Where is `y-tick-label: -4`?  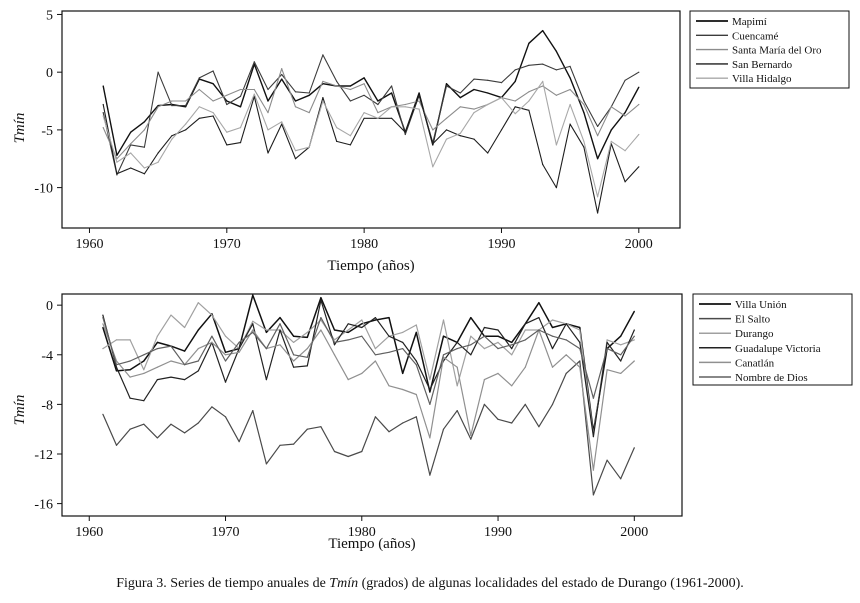
y-tick-label: -4 is located at coordinates (47, 356).